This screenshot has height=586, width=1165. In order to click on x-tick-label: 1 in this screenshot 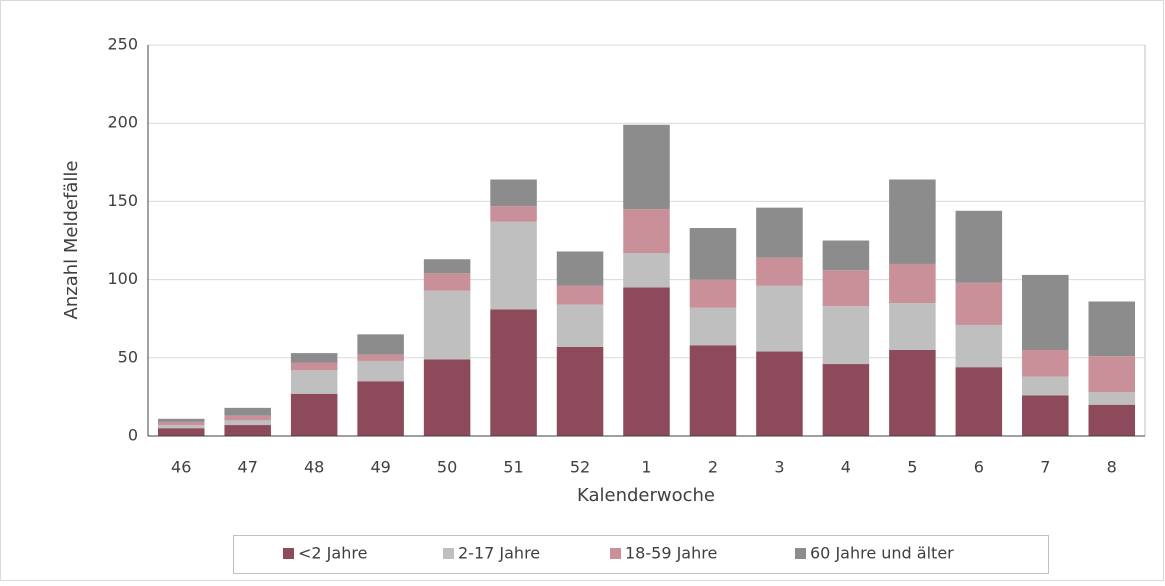, I will do `click(646, 467)`.